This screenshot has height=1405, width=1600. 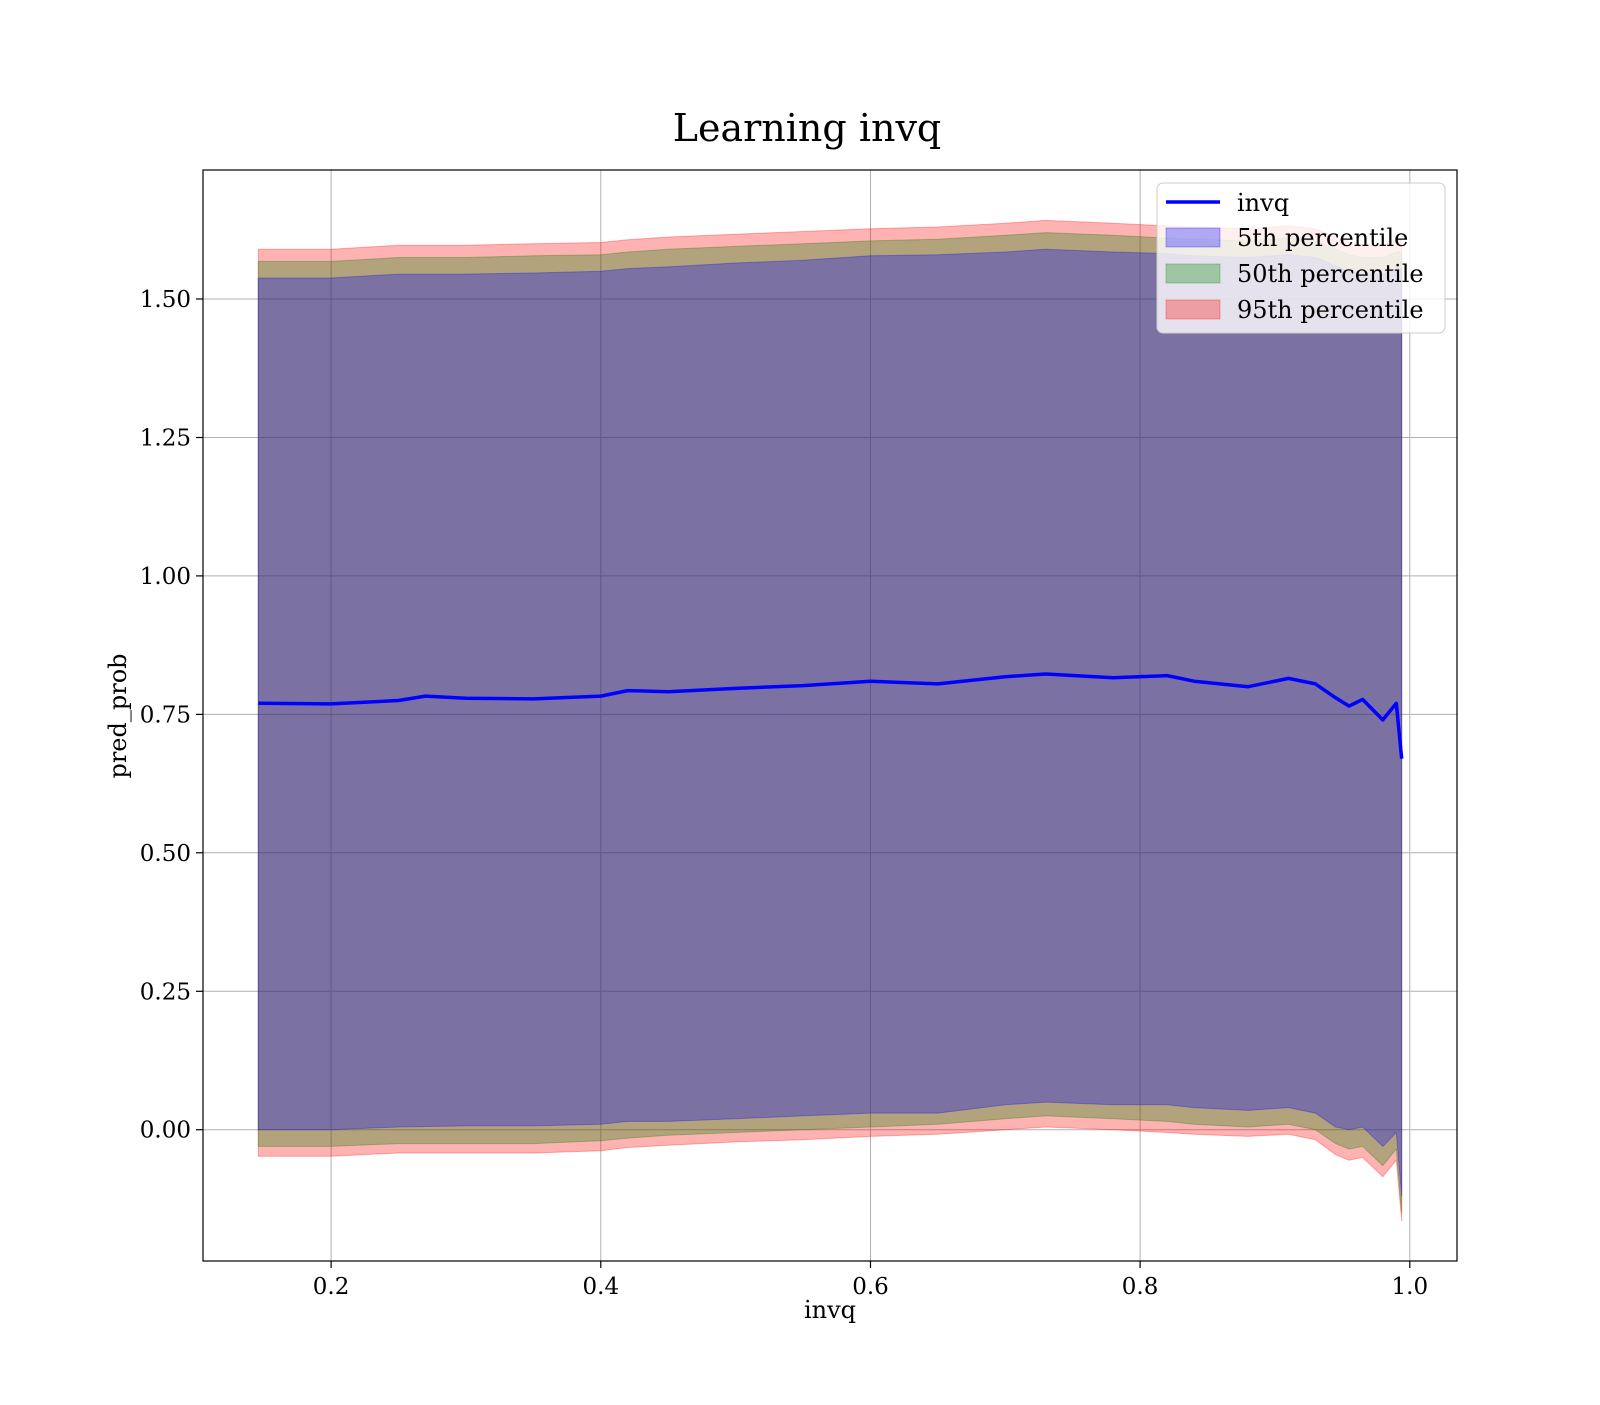 I want to click on x-tick-label: 0.2, so click(x=331, y=1287).